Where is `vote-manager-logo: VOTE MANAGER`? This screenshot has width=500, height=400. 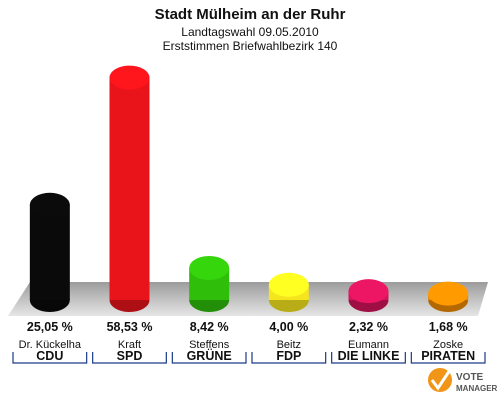 vote-manager-logo: VOTE MANAGER is located at coordinates (463, 380).